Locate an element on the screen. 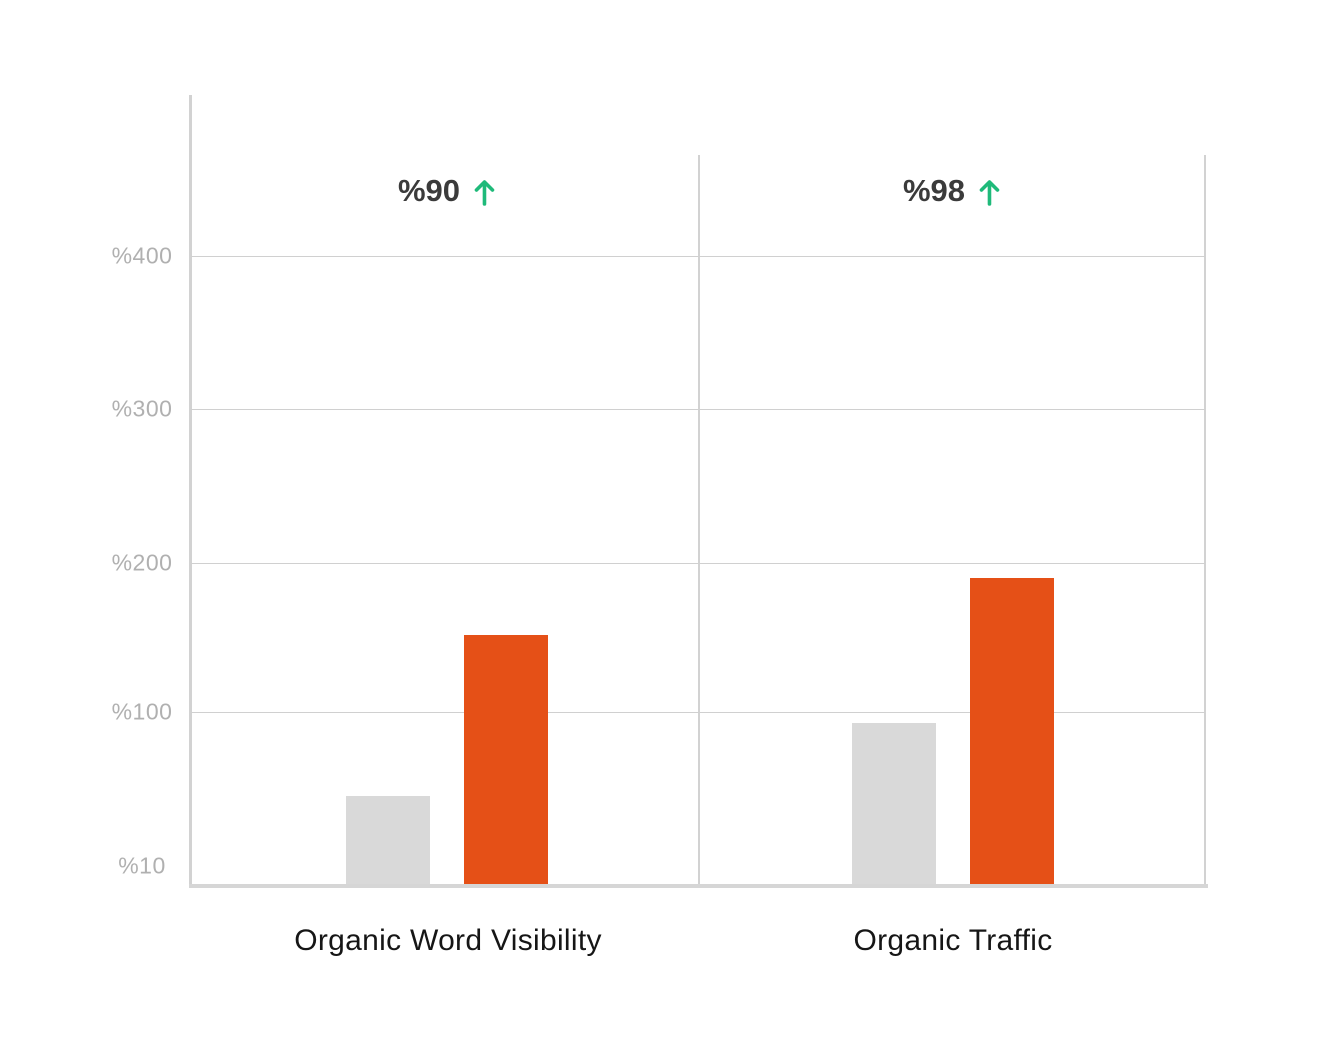  y-tick-label: %300 is located at coordinates (142, 408).